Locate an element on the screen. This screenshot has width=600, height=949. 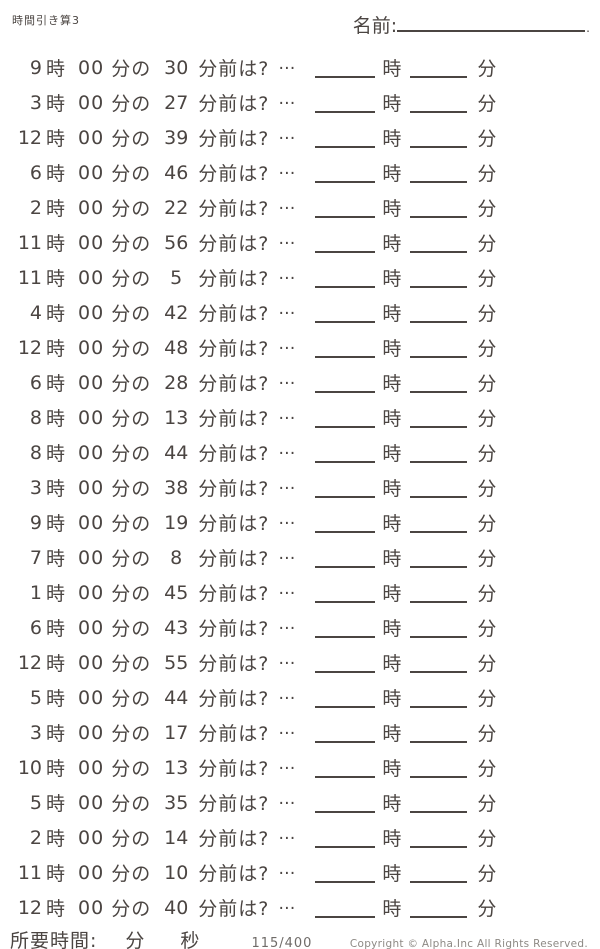
problem-row: 11 時 00 分の 5 分前は? … 時 分 is located at coordinates (300, 277).